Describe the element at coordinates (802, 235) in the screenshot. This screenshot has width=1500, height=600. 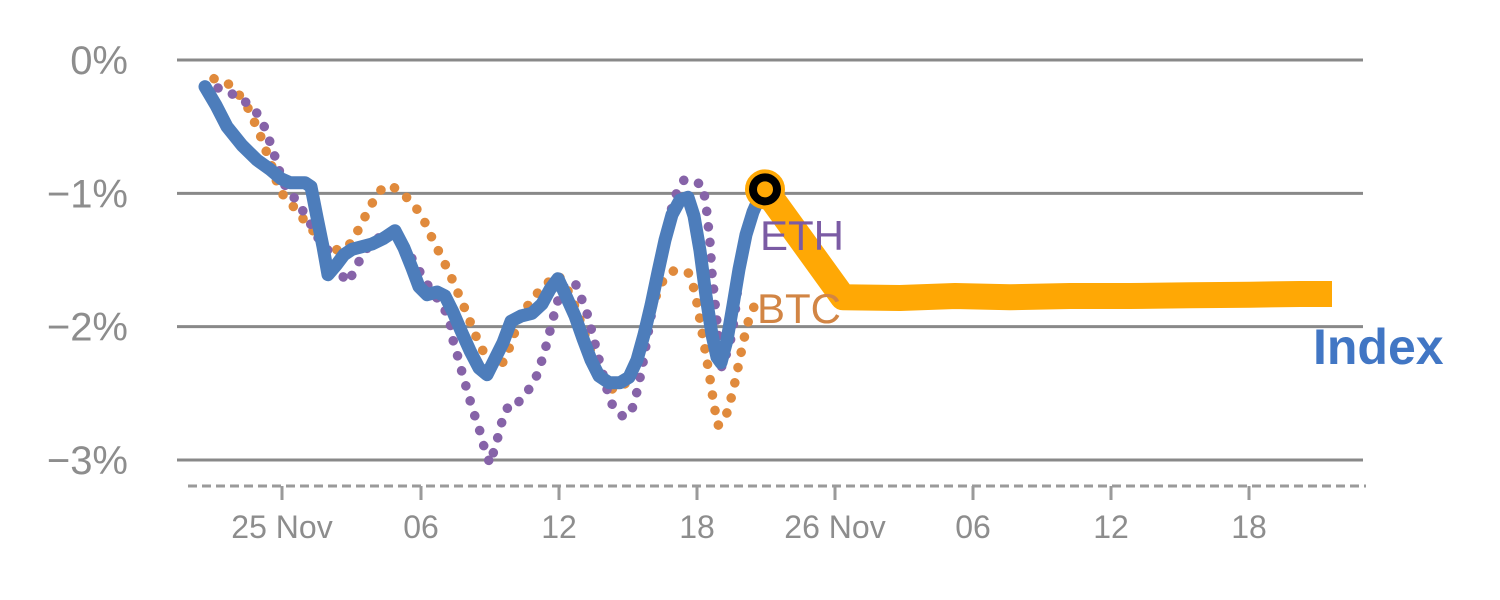
I see `eth-series-label: ETH` at that location.